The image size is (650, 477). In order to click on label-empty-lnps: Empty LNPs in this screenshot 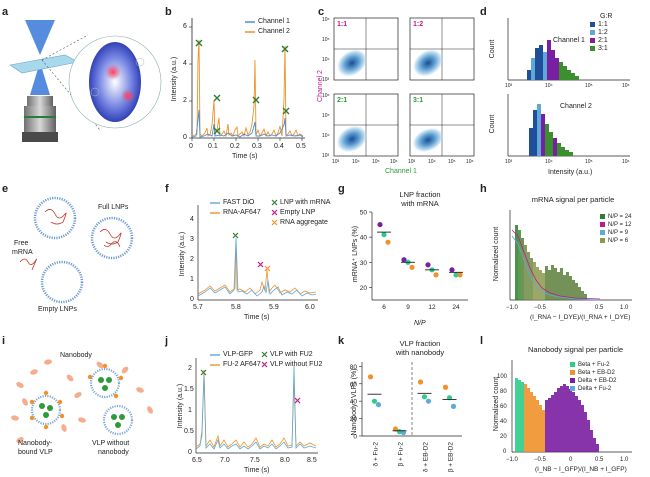, I will do `click(57, 309)`.